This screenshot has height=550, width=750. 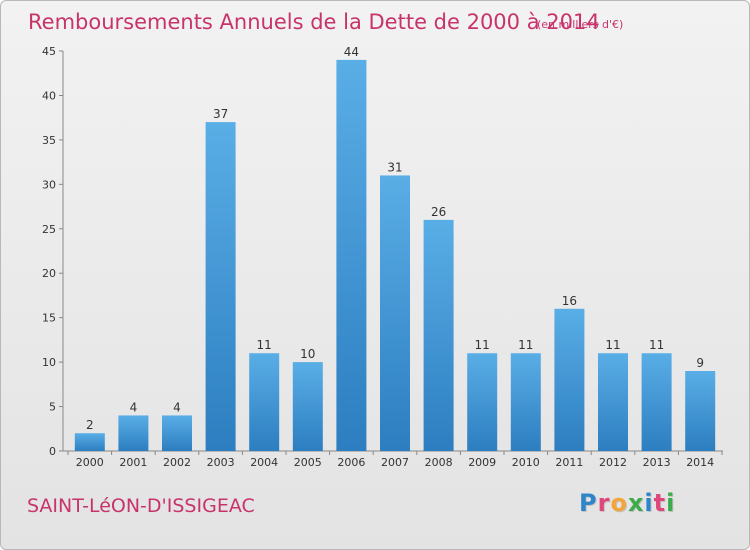 I want to click on y-tick-label: 30, so click(x=49, y=184).